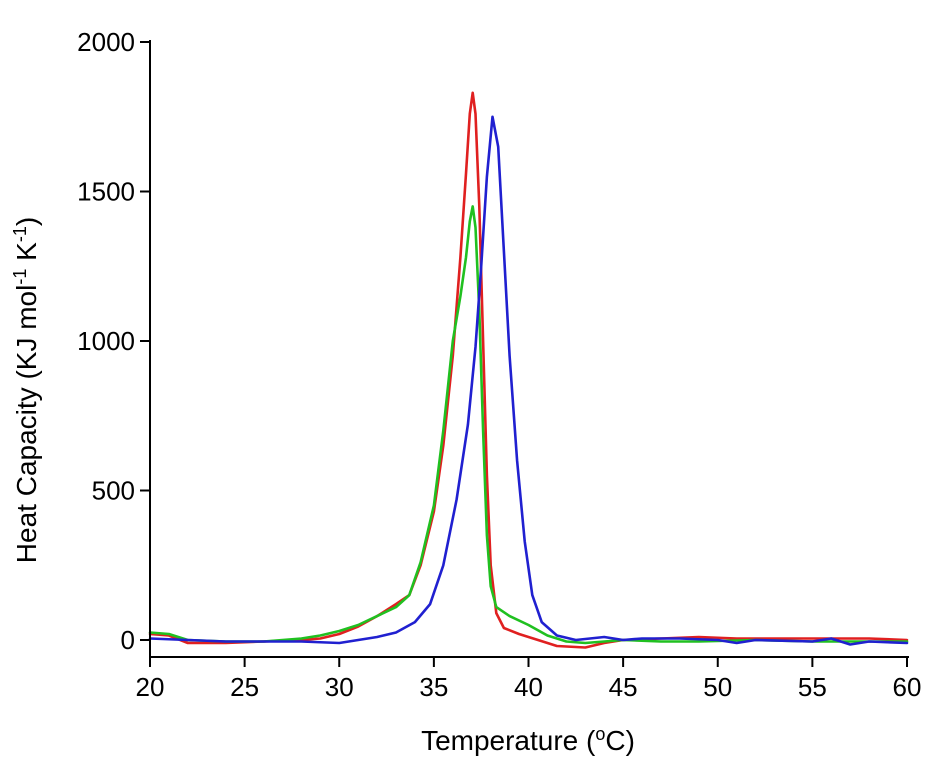 This screenshot has width=934, height=759. I want to click on x-tick-label: 55, so click(812, 687).